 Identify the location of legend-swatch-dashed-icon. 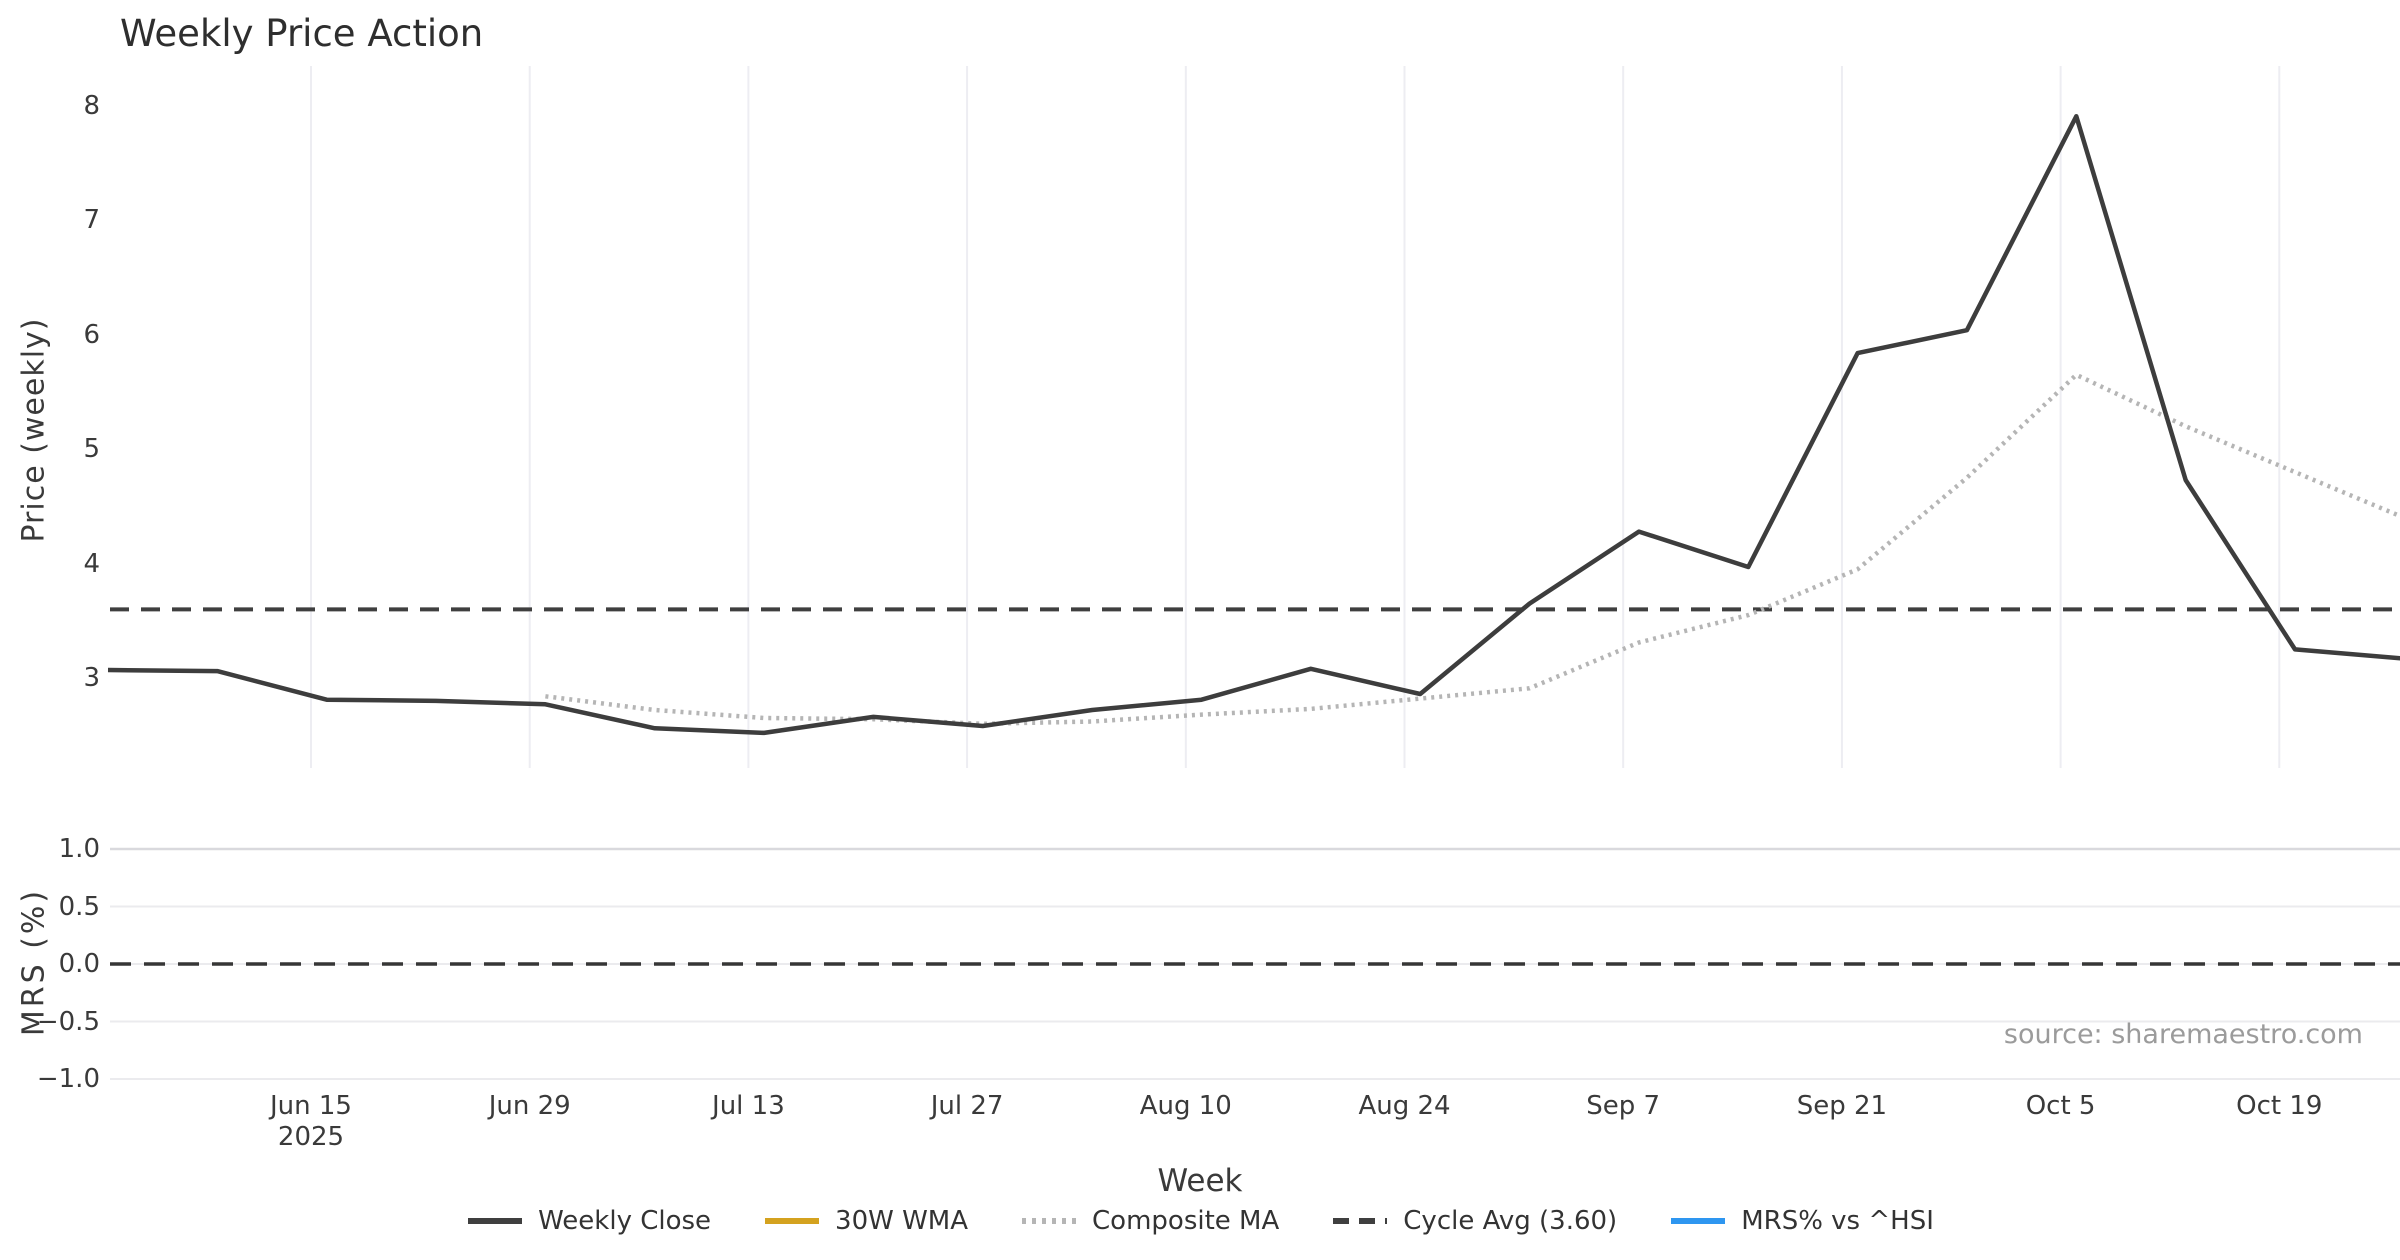
(1360, 1221).